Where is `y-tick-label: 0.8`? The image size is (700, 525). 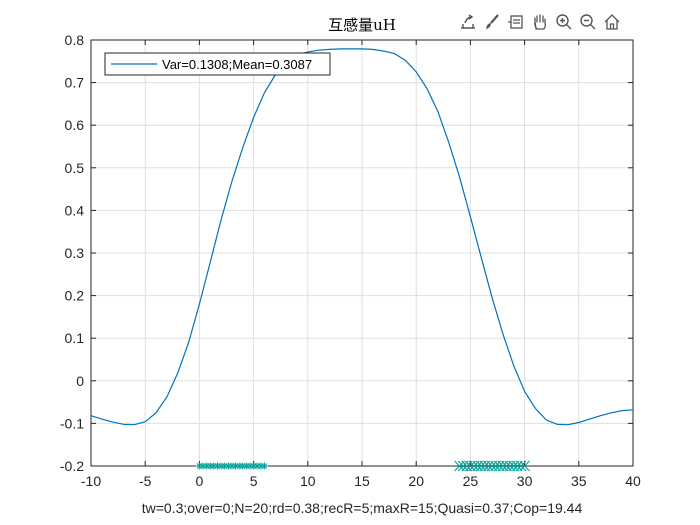 y-tick-label: 0.8 is located at coordinates (75, 40).